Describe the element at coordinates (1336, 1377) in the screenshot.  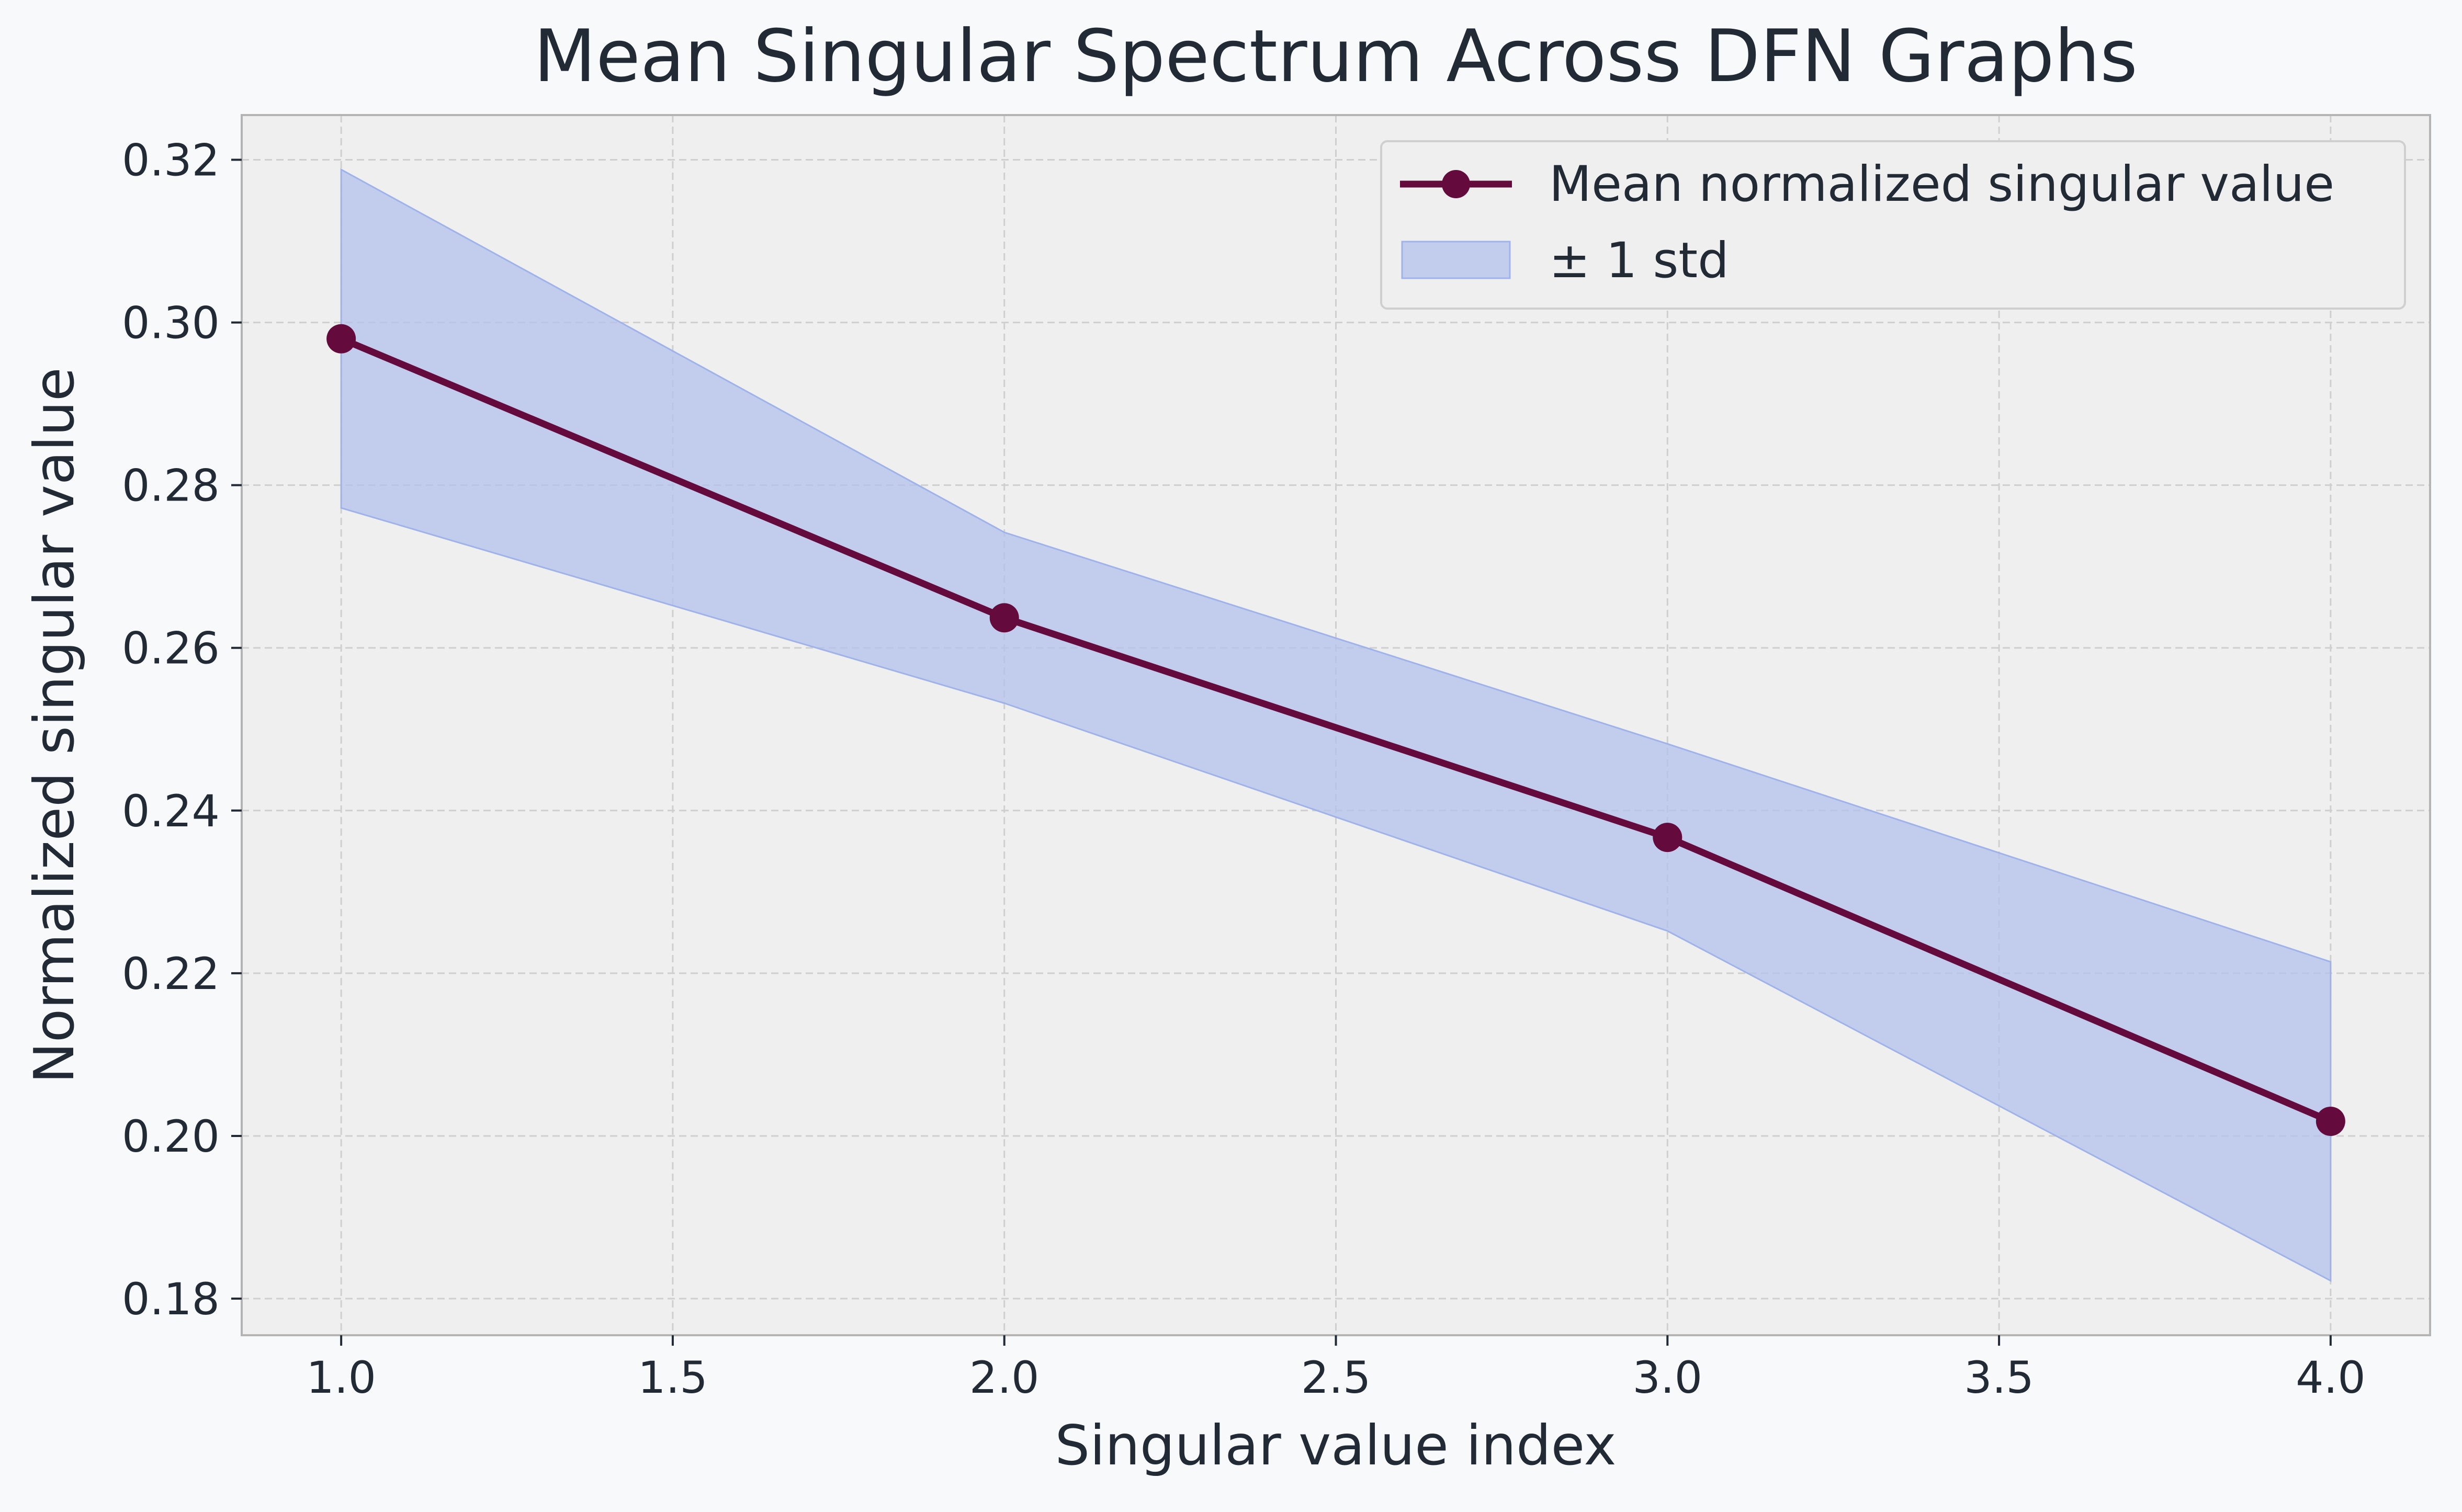
I see `x-tick-label-3: 2.5` at that location.